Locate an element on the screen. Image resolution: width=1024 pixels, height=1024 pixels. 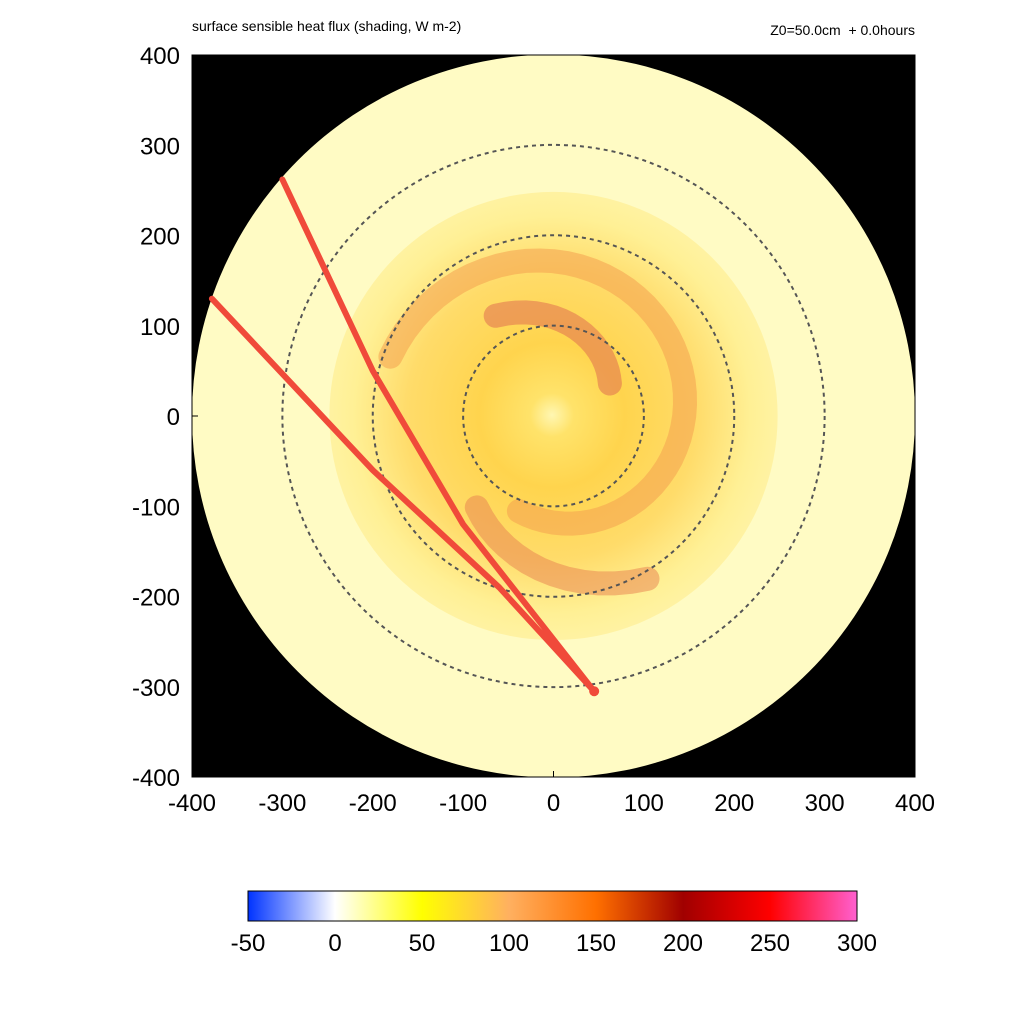
x-tick-label: -400 is located at coordinates (192, 803).